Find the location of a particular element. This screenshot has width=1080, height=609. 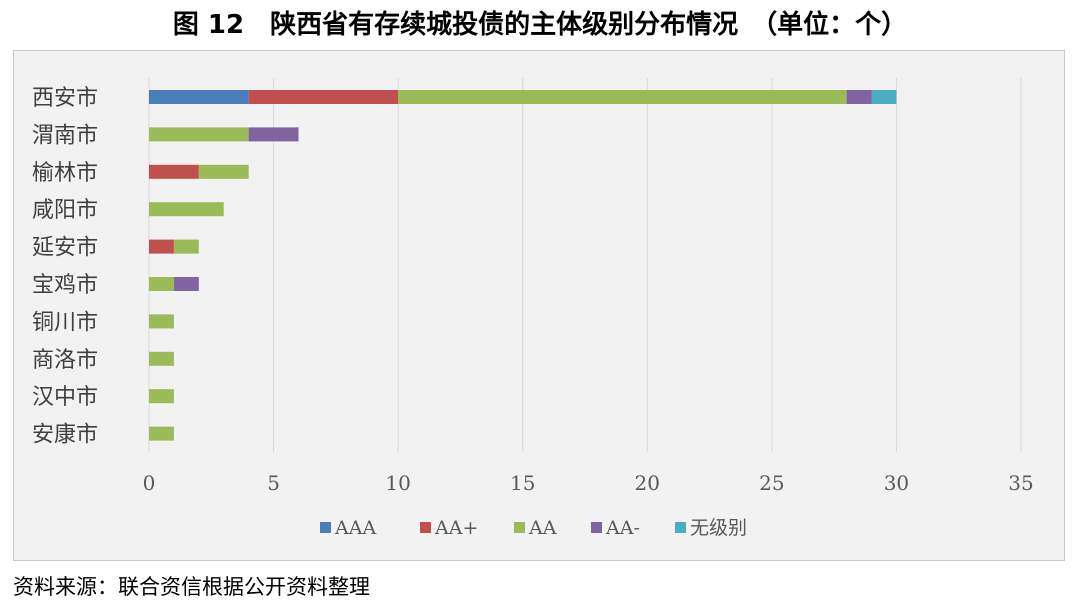

legend-label: 无级别 is located at coordinates (718, 528).